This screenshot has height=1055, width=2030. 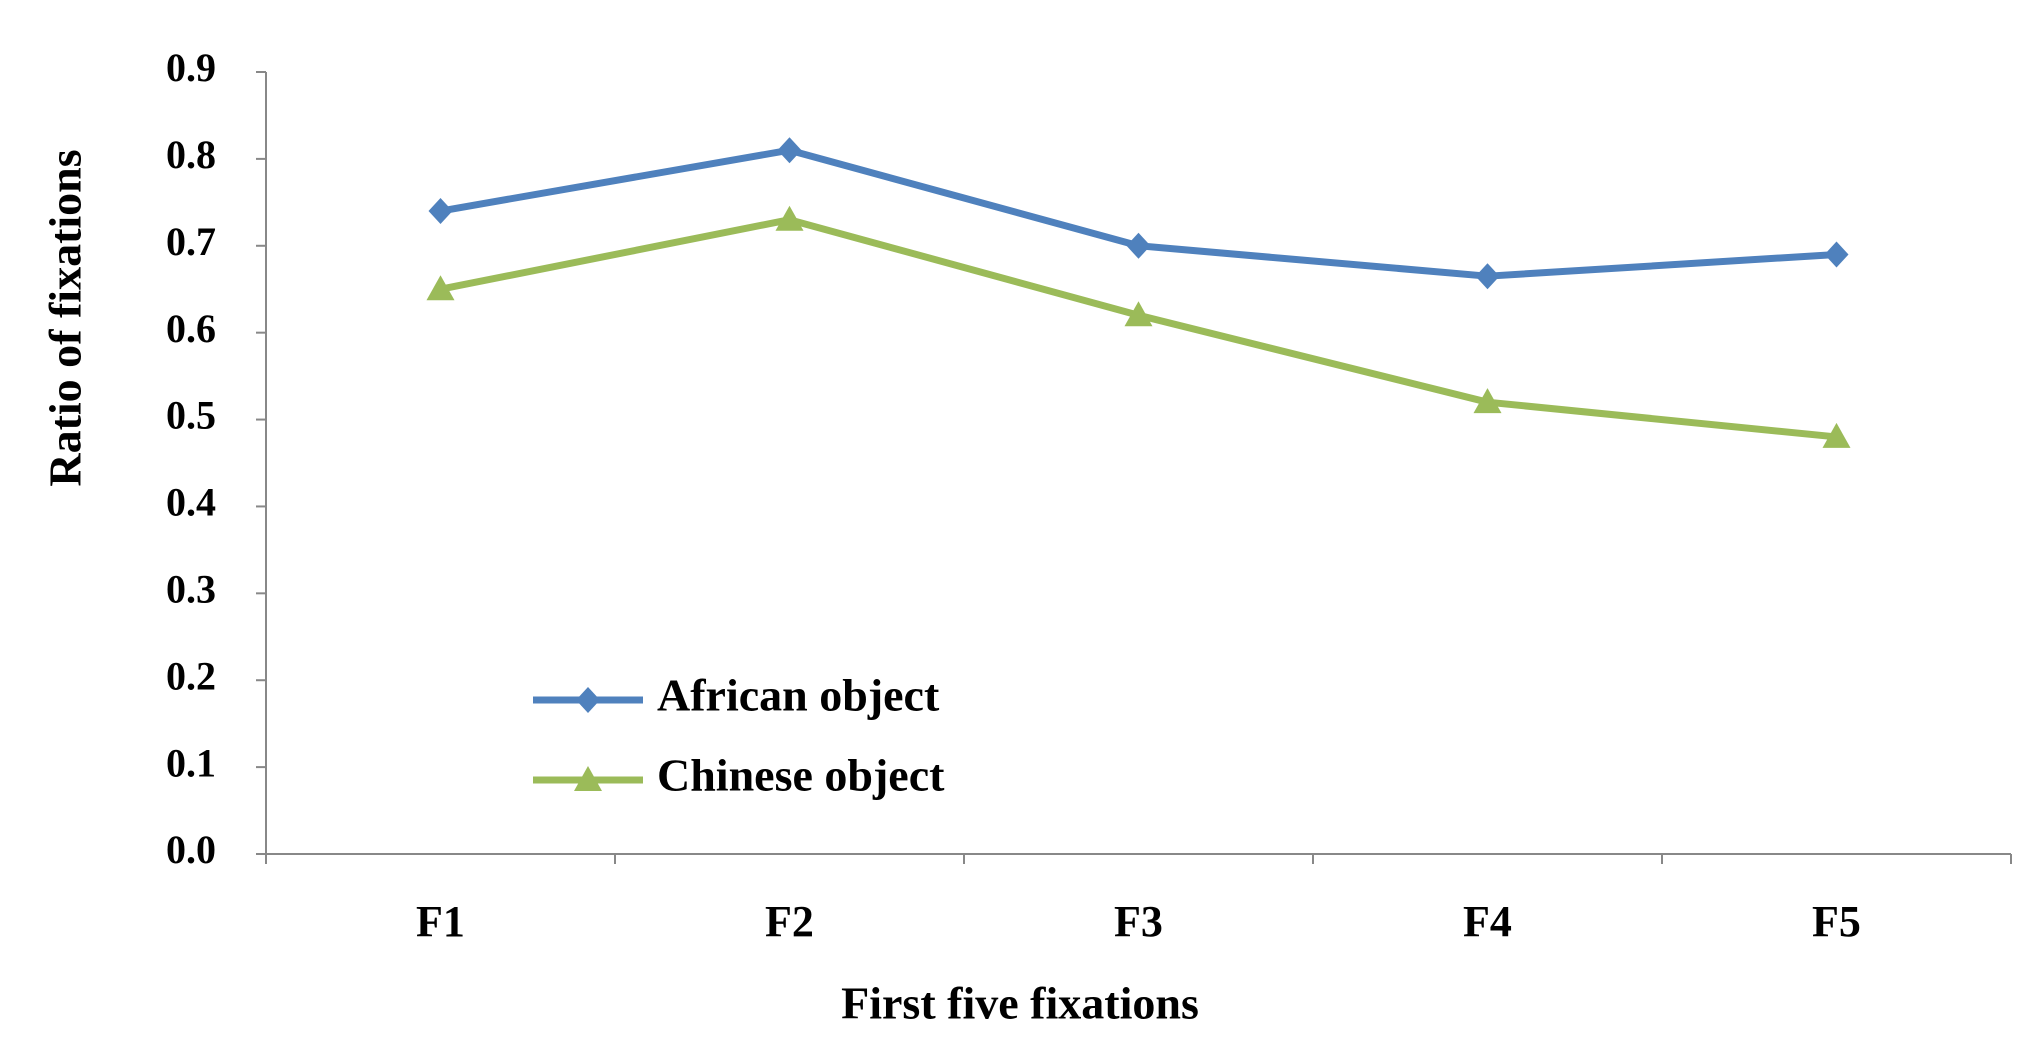 What do you see at coordinates (191, 328) in the screenshot?
I see `y-tick-label: 0.6` at bounding box center [191, 328].